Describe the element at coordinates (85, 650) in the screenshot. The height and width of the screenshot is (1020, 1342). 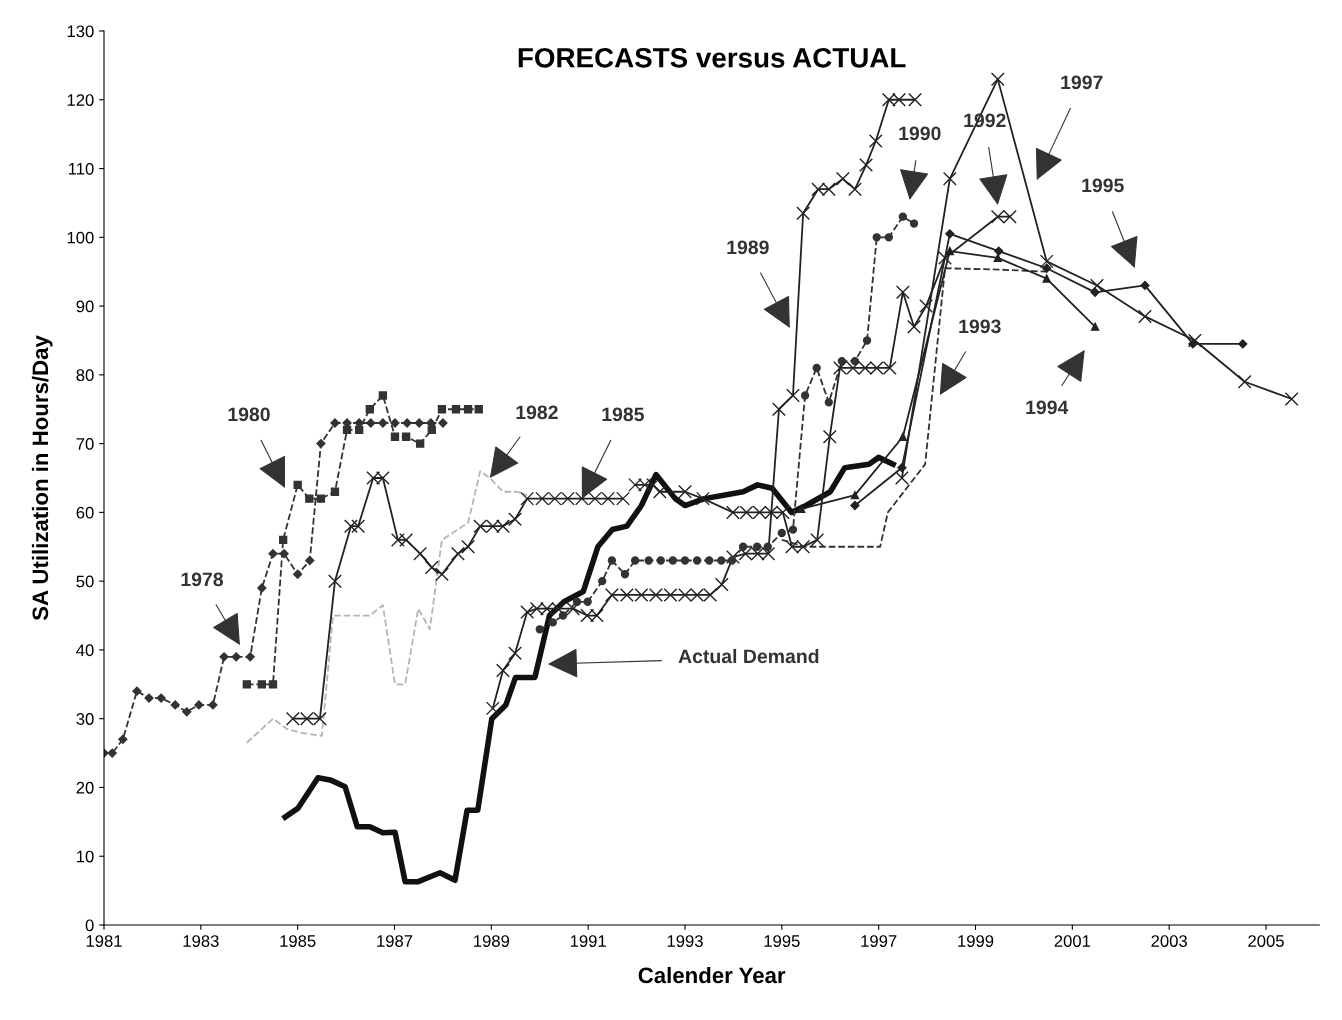
I see `y-tick-label: 40` at that location.